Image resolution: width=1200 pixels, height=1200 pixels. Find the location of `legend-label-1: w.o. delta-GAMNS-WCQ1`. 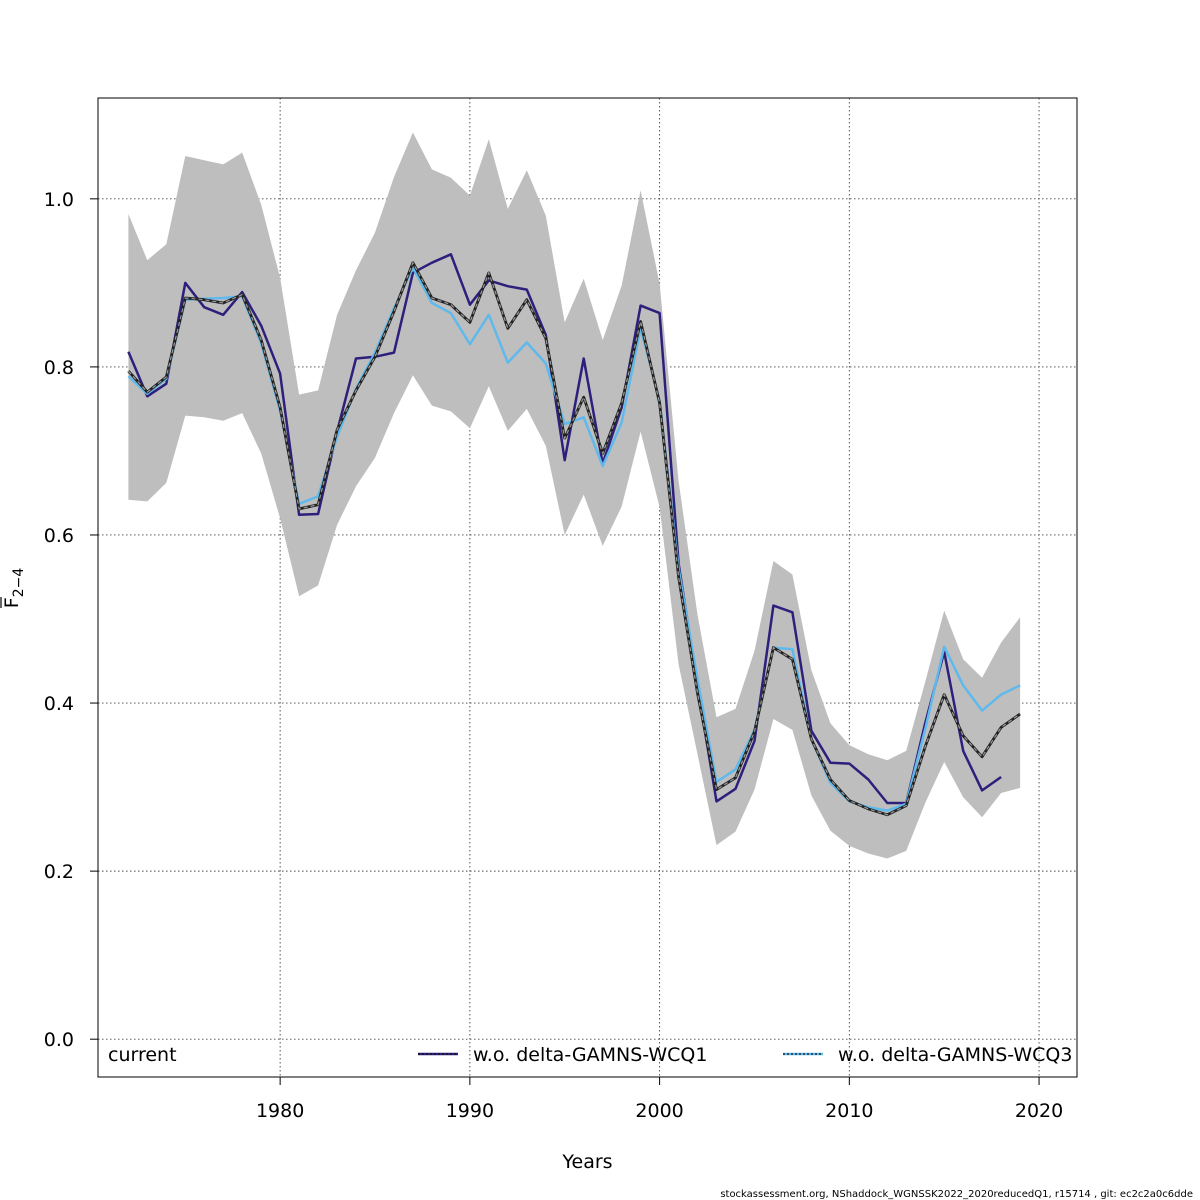

legend-label-1: w.o. delta-GAMNS-WCQ1 is located at coordinates (590, 1055).